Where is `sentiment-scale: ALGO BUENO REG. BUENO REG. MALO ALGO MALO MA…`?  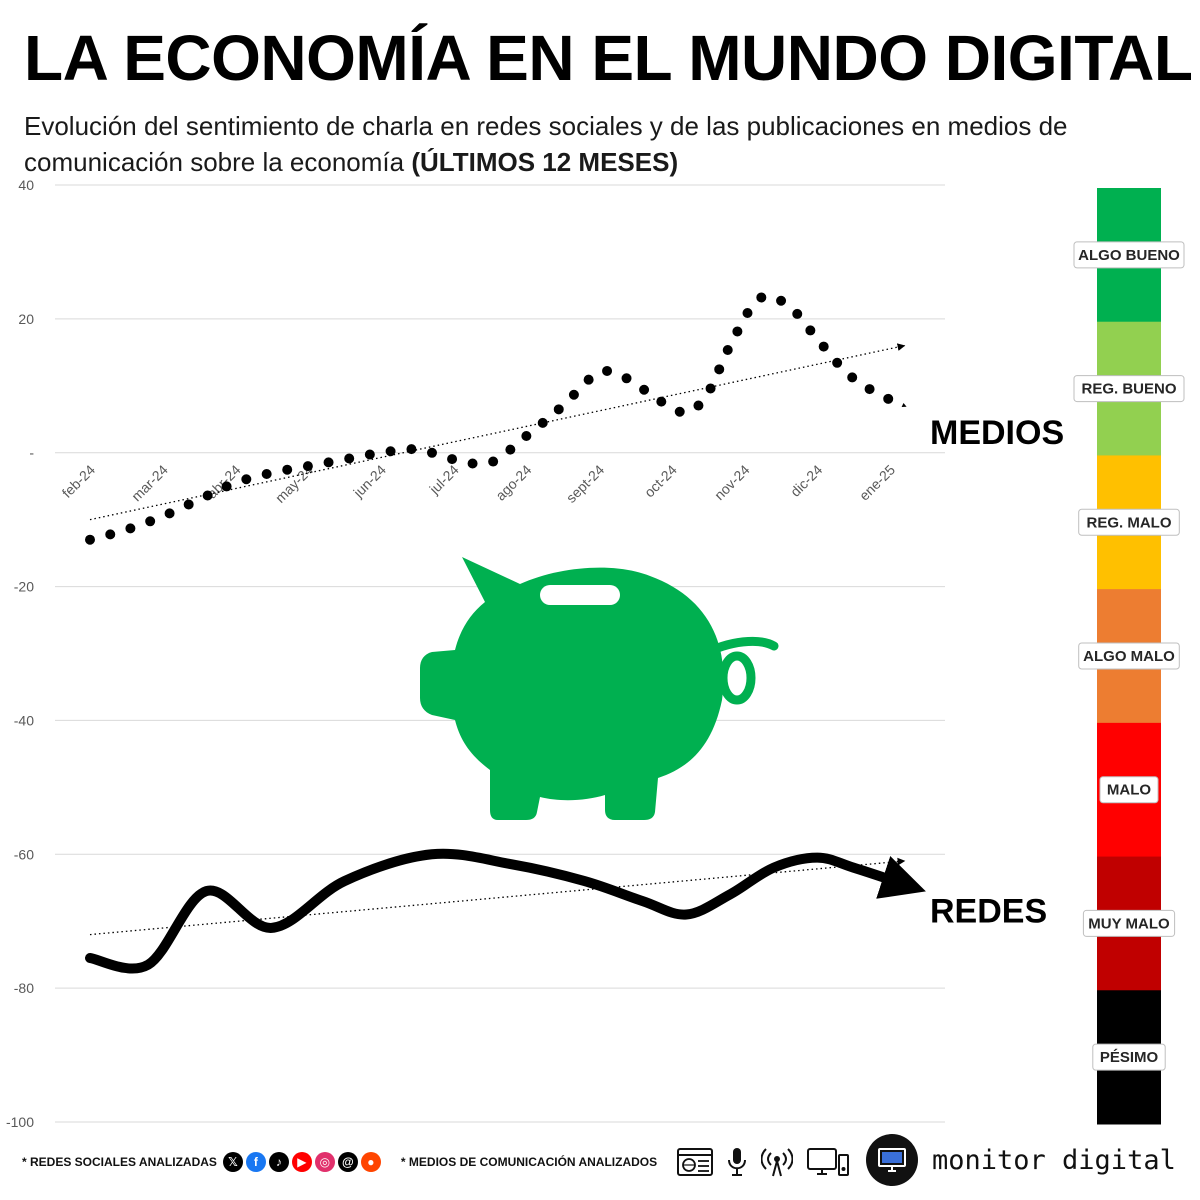
sentiment-scale: ALGO BUENO REG. BUENO REG. MALO ALGO MALO MA… is located at coordinates (1129, 656).